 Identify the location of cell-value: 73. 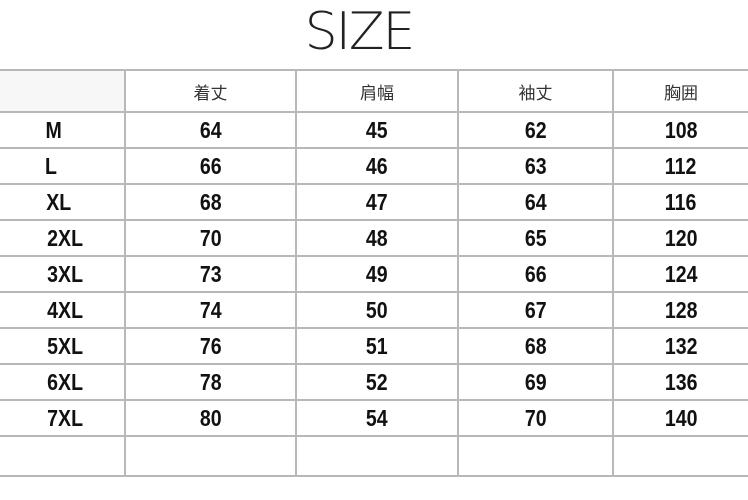
(210, 273).